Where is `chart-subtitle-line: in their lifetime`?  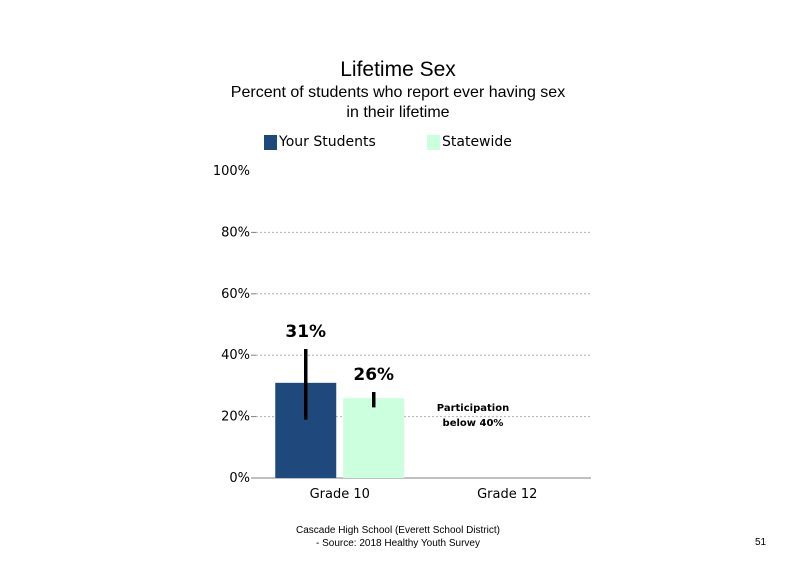 chart-subtitle-line: in their lifetime is located at coordinates (398, 112).